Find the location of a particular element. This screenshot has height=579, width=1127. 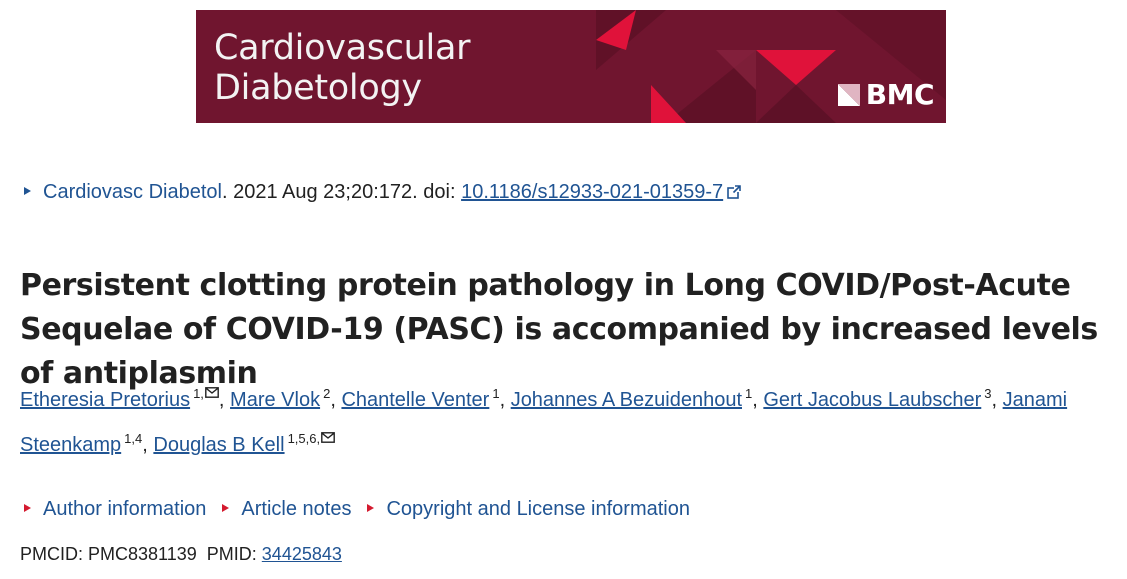

author-link: Douglas B Kell is located at coordinates (219, 445).